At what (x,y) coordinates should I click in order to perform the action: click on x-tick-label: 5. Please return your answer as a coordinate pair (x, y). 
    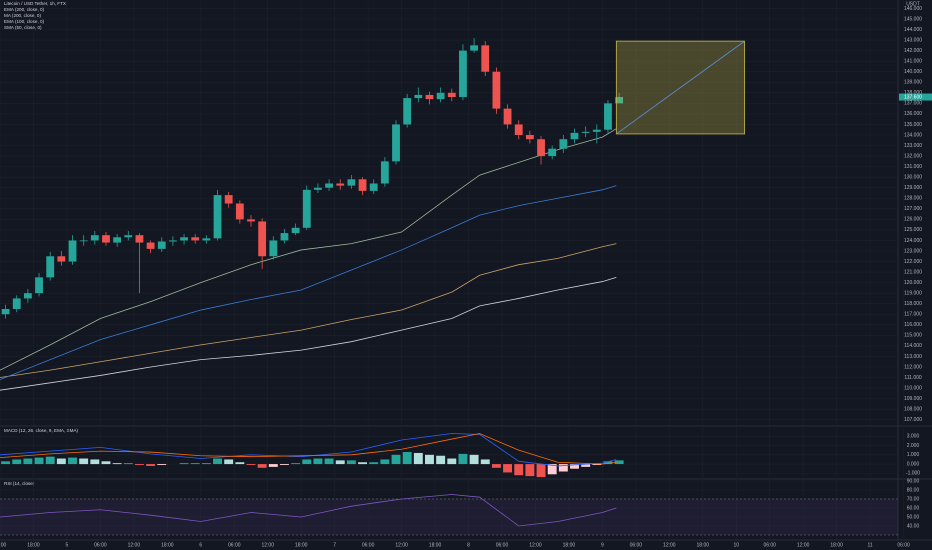
    Looking at the image, I should click on (67, 545).